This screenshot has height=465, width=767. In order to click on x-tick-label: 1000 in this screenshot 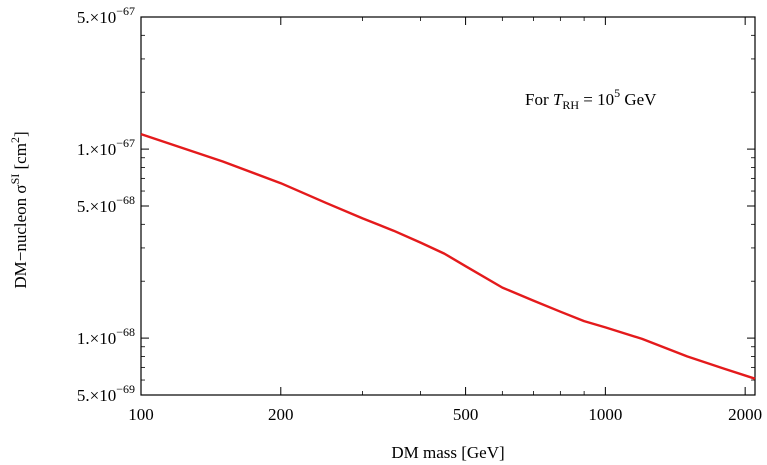, I will do `click(605, 414)`.